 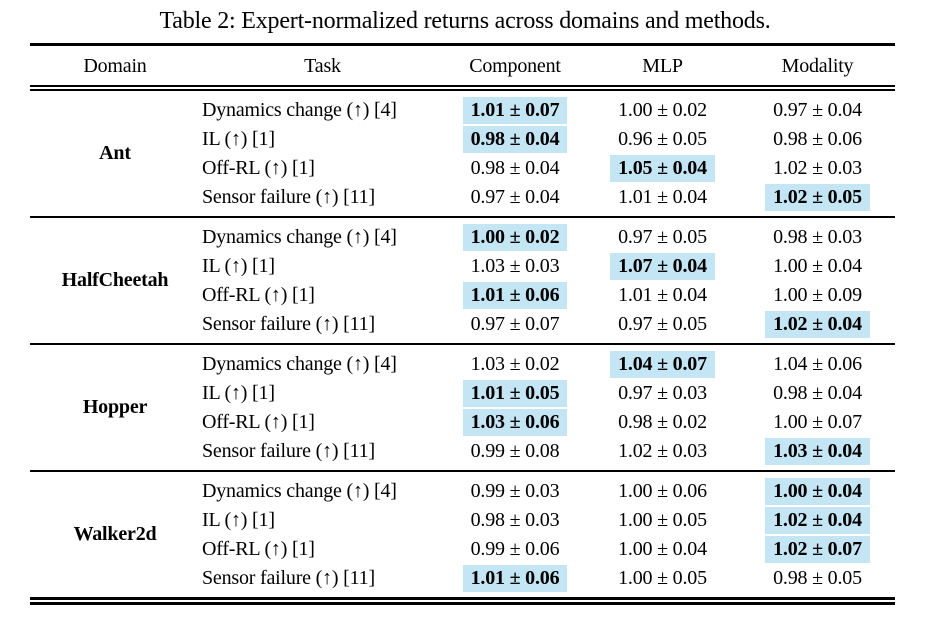 I want to click on value-cell-component: 1.00 ± 0.02, so click(x=515, y=234).